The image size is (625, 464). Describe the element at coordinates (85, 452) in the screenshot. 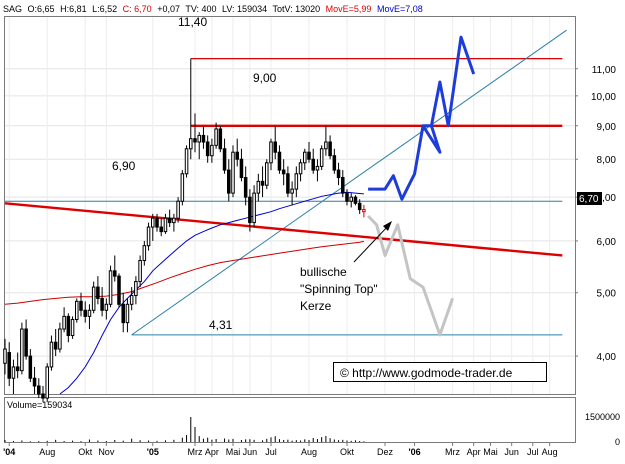

I see `x-tick-label: Okt` at that location.